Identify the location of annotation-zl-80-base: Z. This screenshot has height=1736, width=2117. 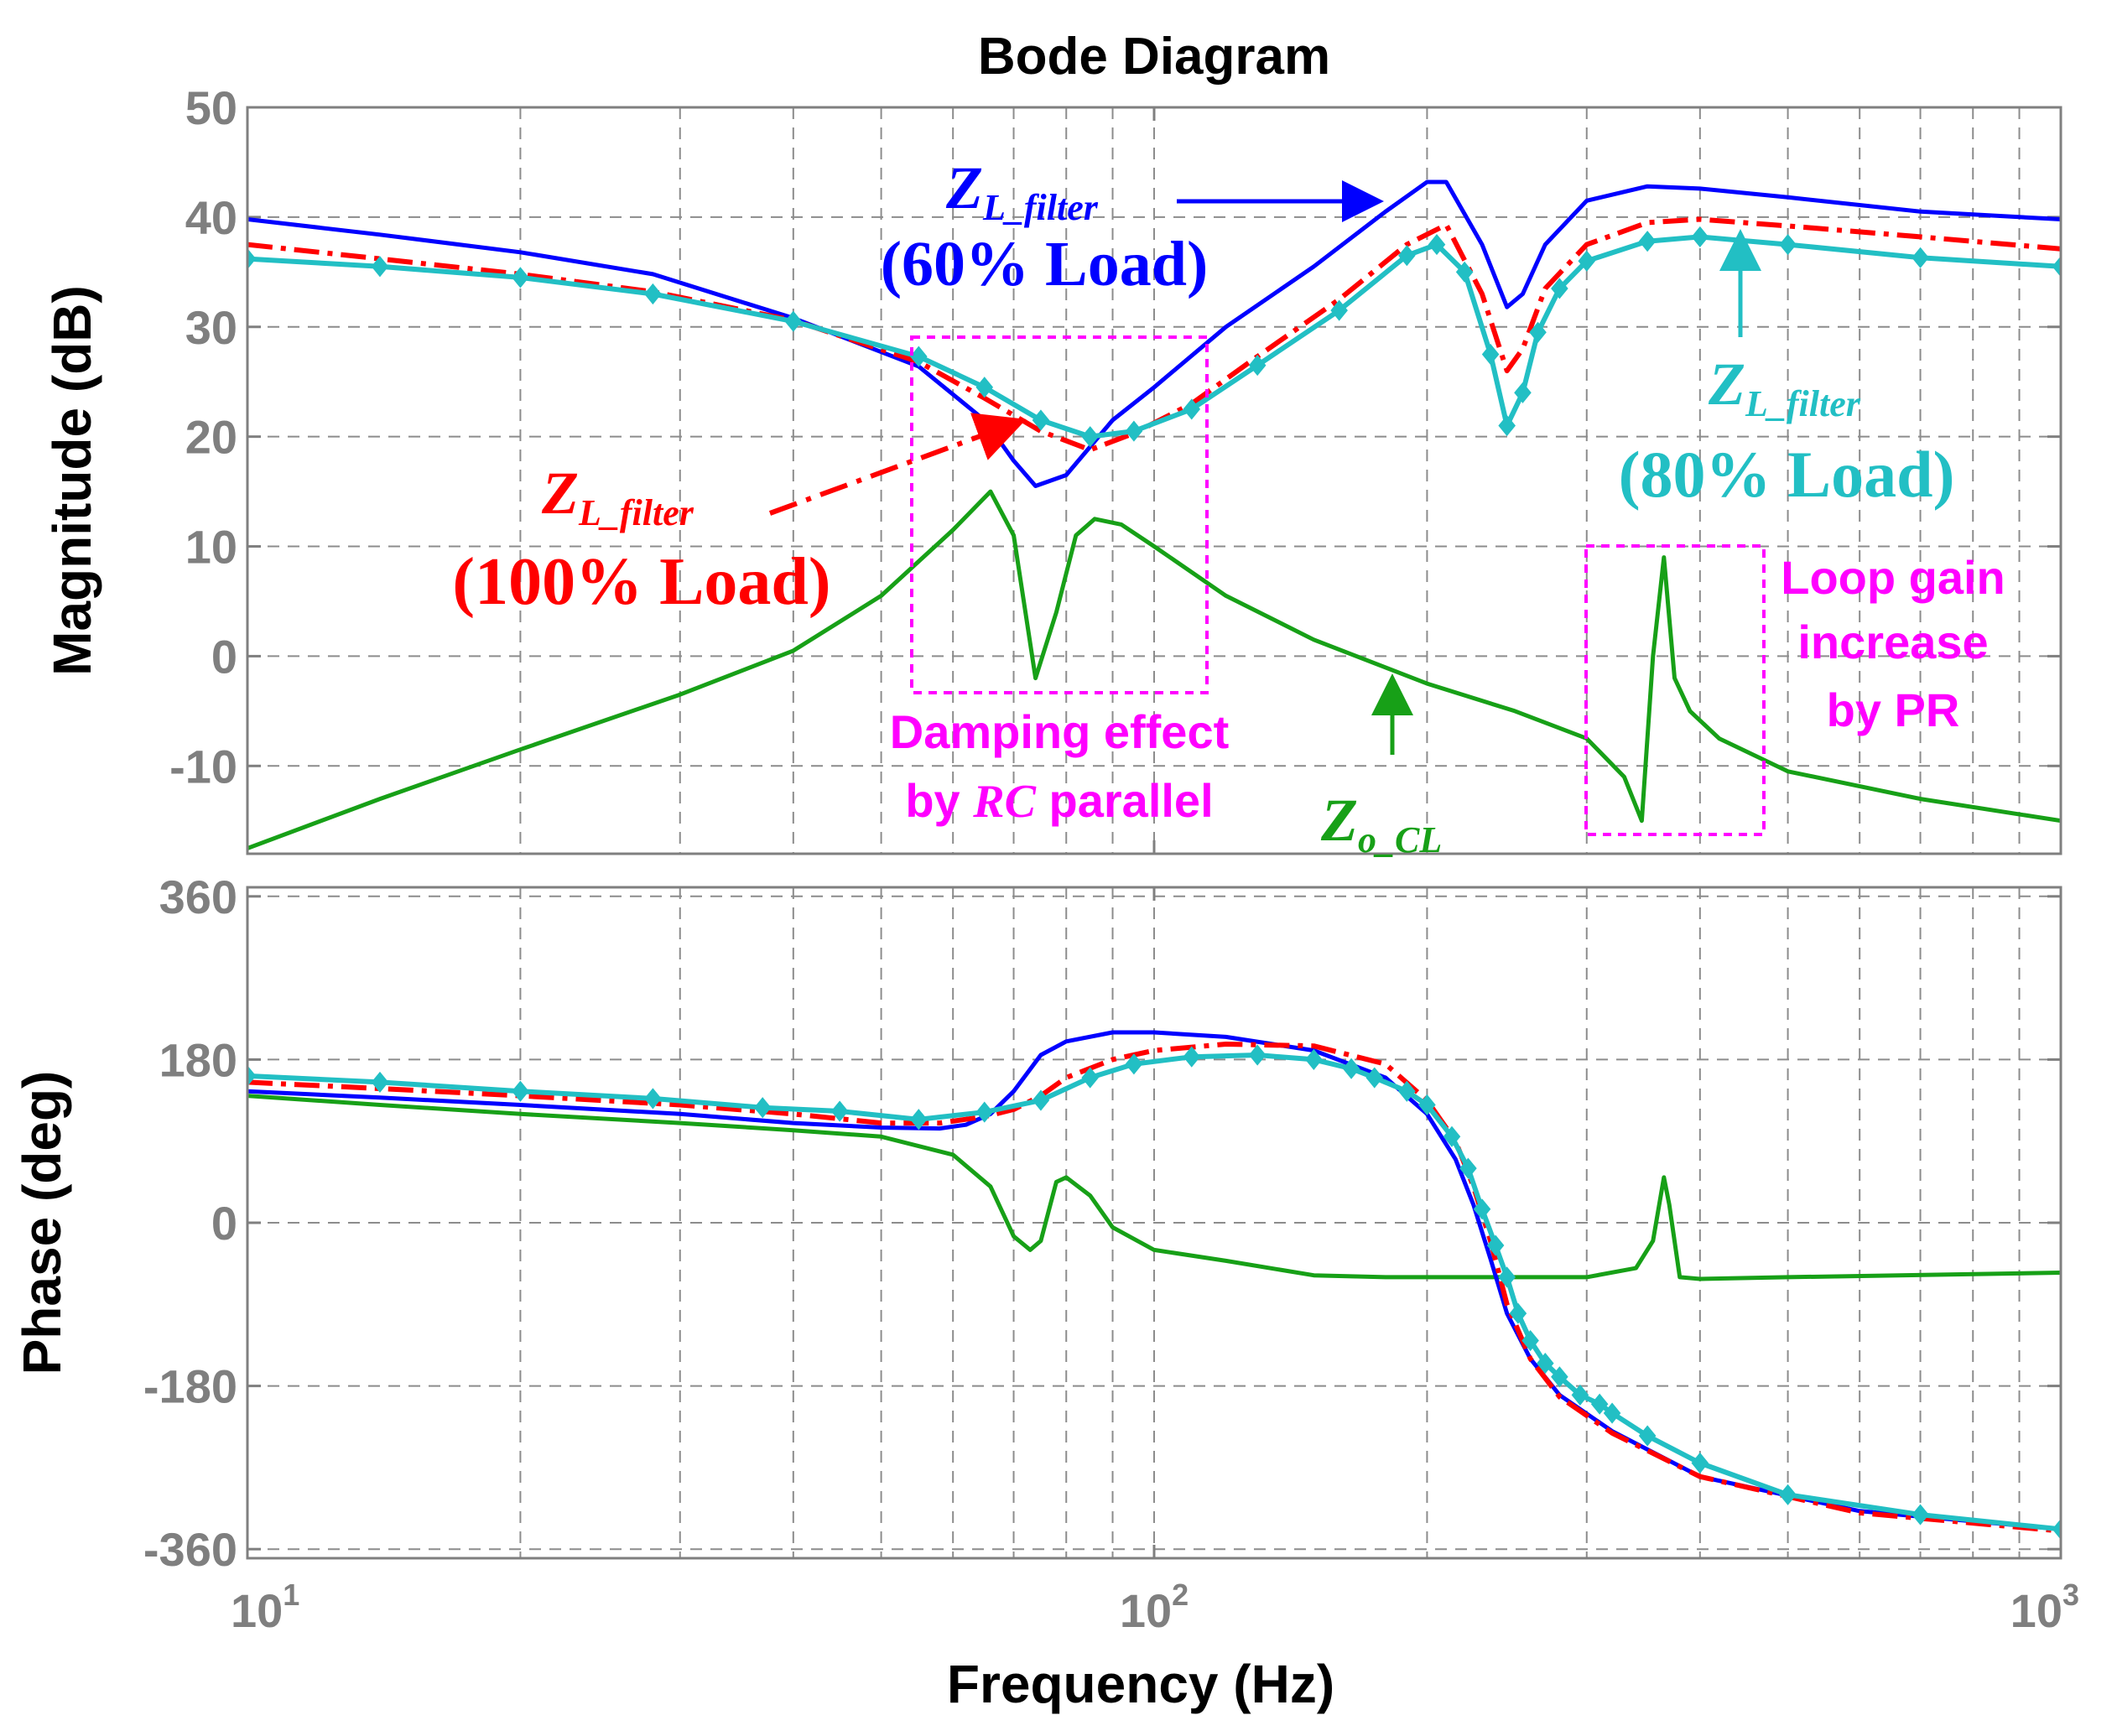
(1726, 385).